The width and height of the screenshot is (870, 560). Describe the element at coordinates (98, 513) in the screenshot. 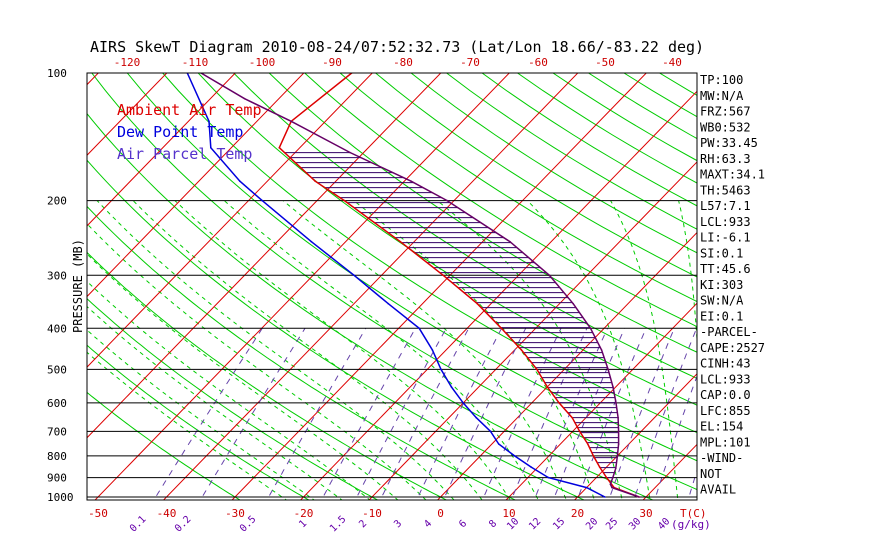

I see `bottom-temp-tick-label: -50` at that location.